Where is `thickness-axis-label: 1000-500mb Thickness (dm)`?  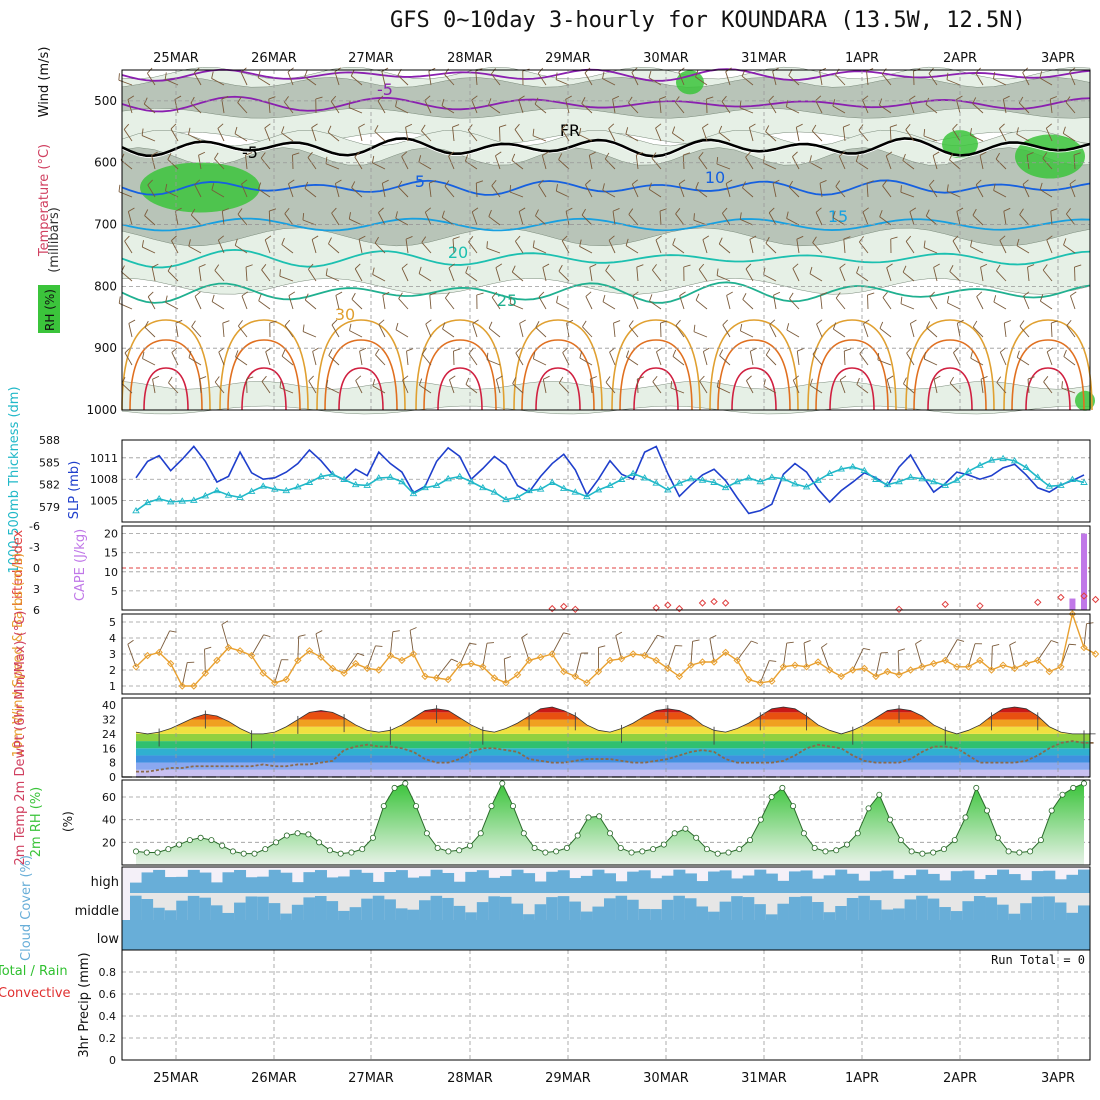
thickness-axis-label: 1000-500mb Thickness (dm) is located at coordinates (14, 479).